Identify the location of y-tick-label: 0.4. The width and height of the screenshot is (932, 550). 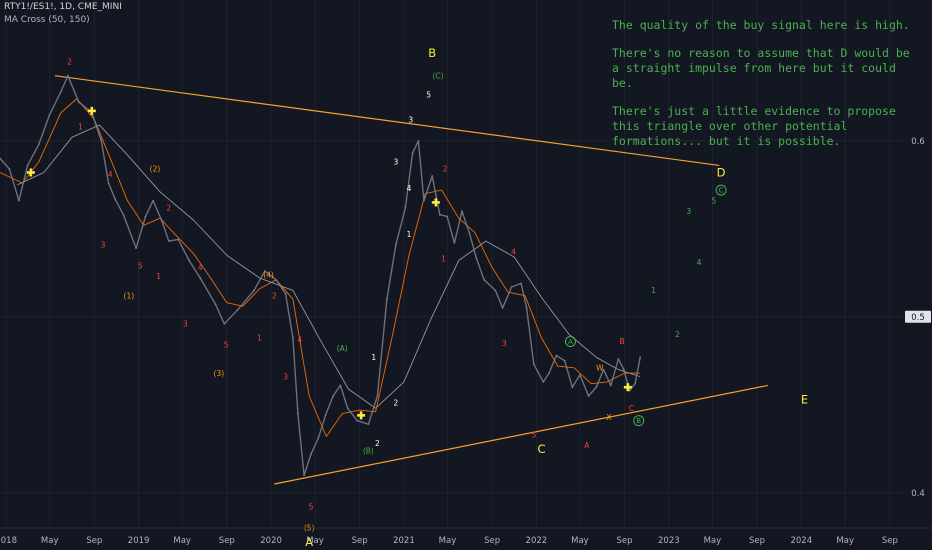
(918, 494).